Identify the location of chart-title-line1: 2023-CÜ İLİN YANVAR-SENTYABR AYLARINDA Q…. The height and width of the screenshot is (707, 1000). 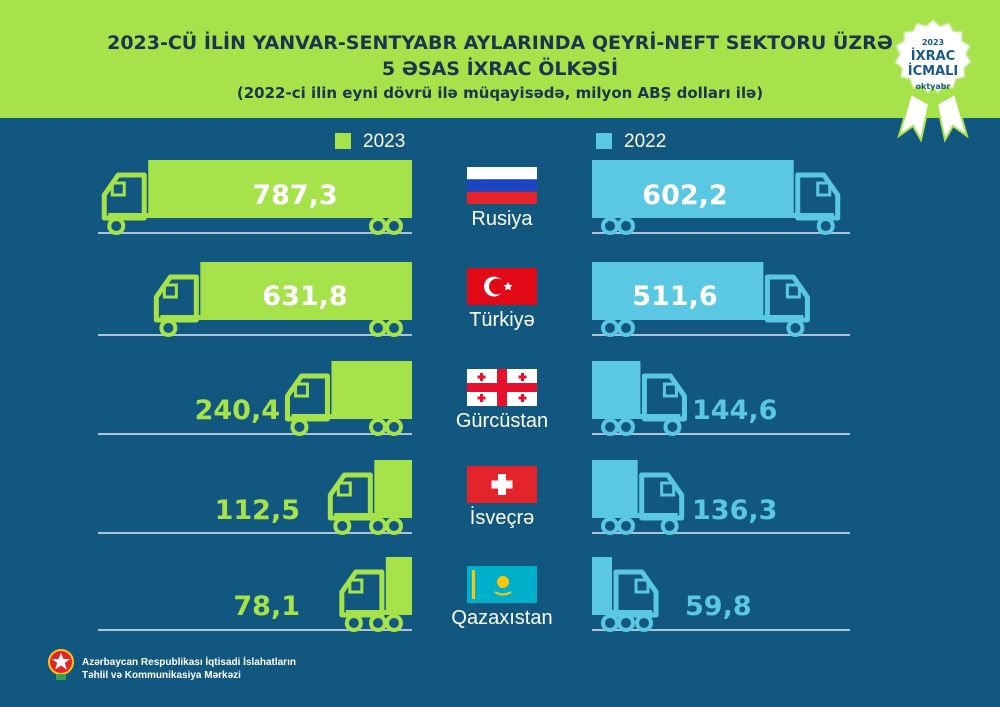
(500, 43).